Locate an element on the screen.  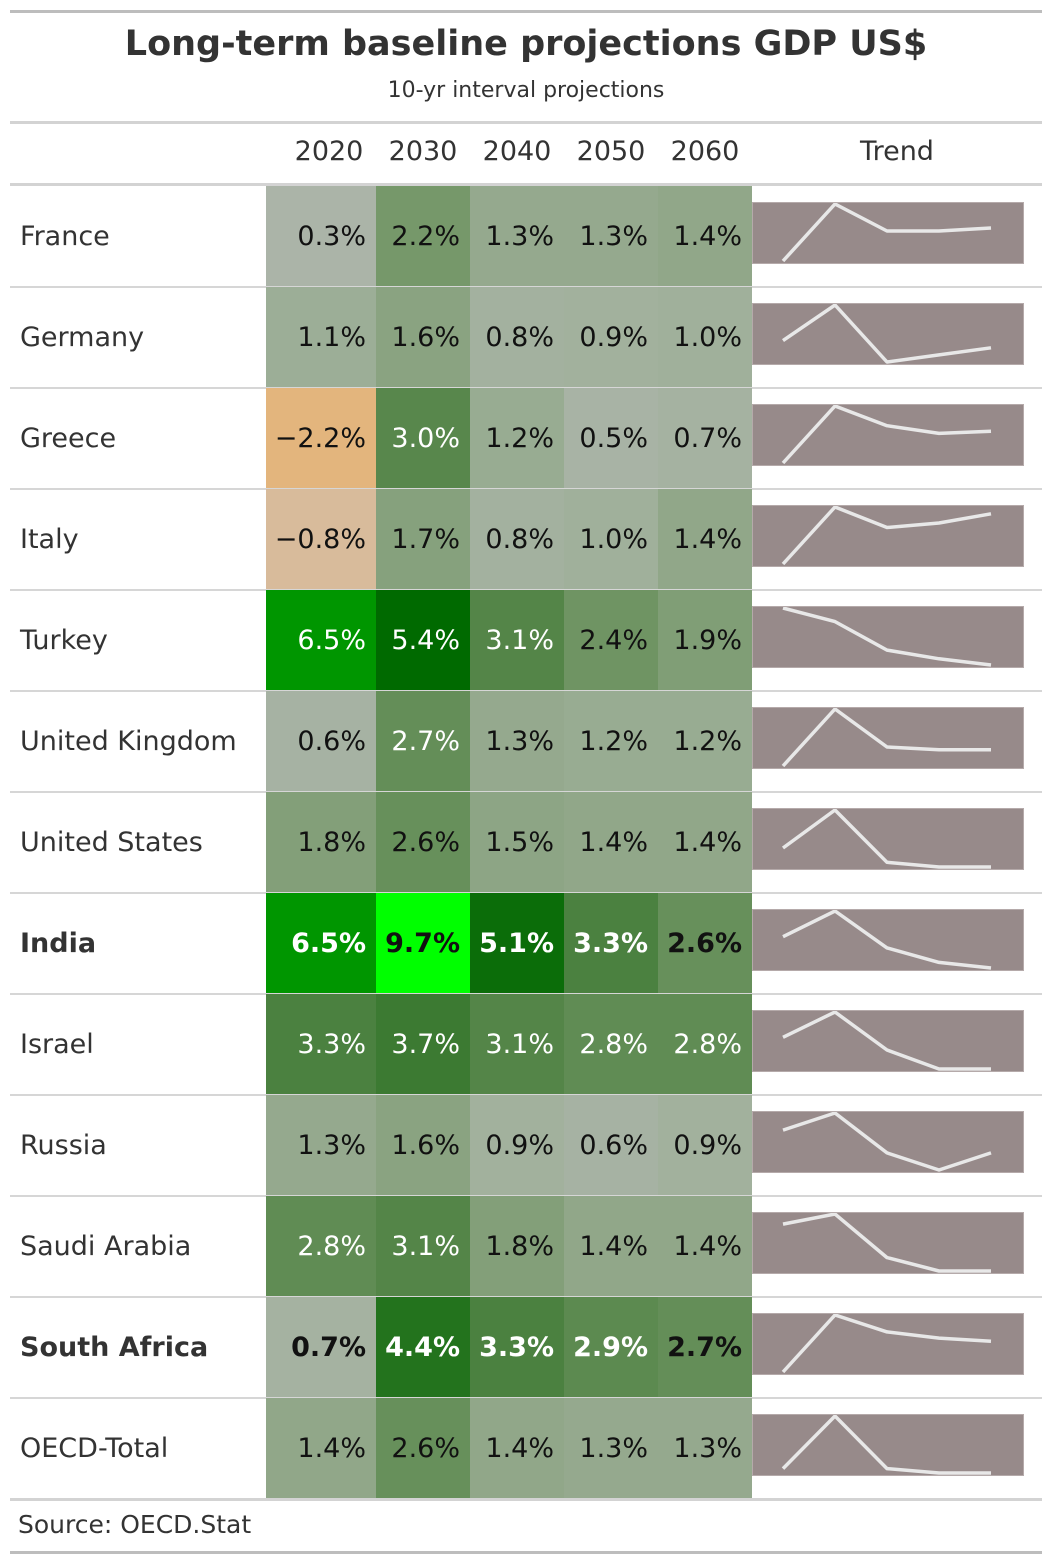
table-row: Russia 1.3% 1.6% 0.9% 0.6% 0.9% is located at coordinates (516, 1145).